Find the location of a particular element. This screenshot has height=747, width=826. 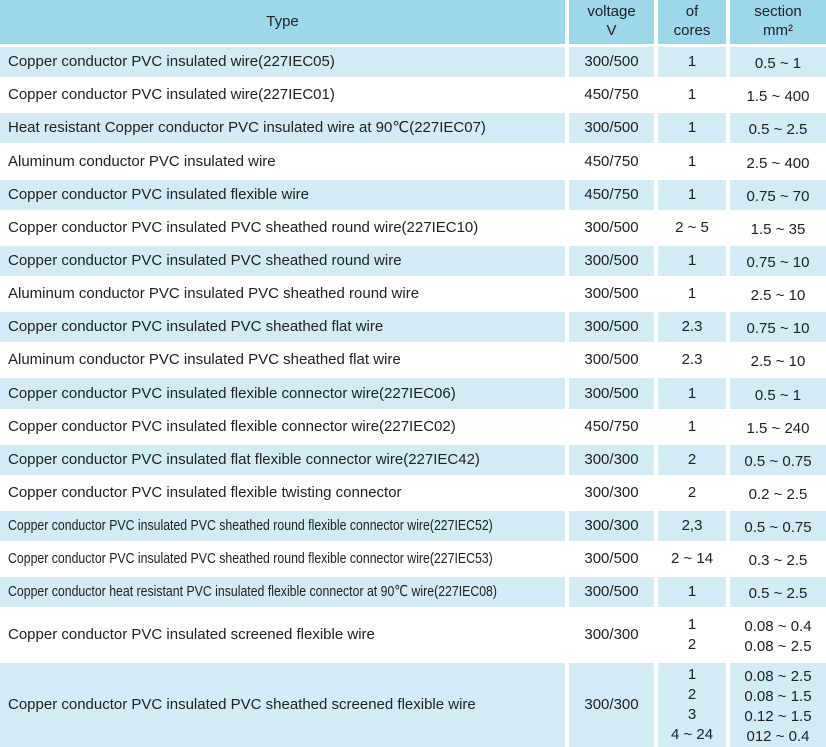

table-header-row: Type voltage V of cores section mm² is located at coordinates (413, 23).